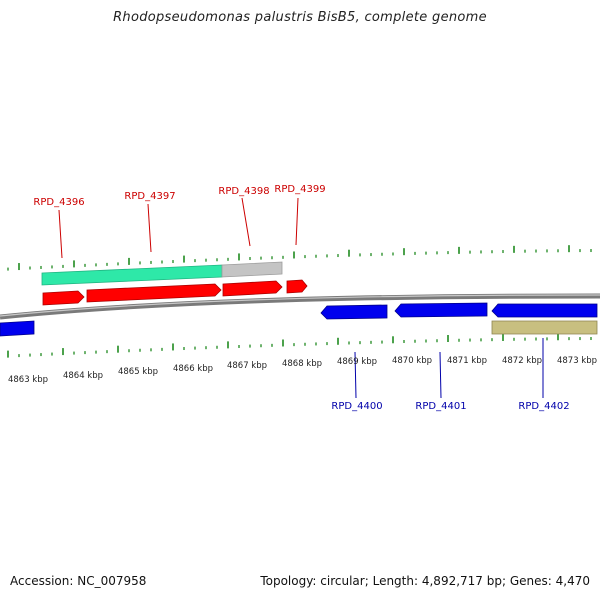  What do you see at coordinates (243, 191) in the screenshot?
I see `gene-label-forward: RPD_4398` at bounding box center [243, 191].